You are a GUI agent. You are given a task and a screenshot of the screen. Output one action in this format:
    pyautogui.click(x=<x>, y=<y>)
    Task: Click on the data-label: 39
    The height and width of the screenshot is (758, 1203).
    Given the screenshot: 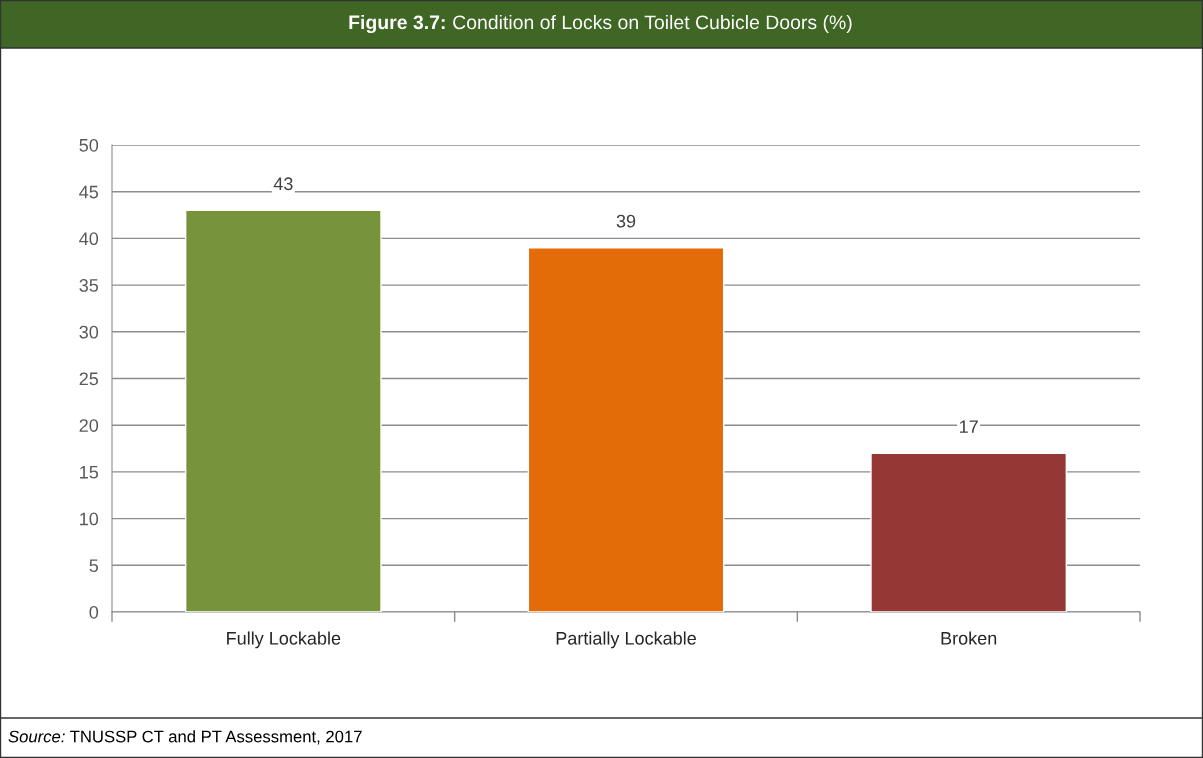 What is the action you would take?
    pyautogui.click(x=626, y=221)
    